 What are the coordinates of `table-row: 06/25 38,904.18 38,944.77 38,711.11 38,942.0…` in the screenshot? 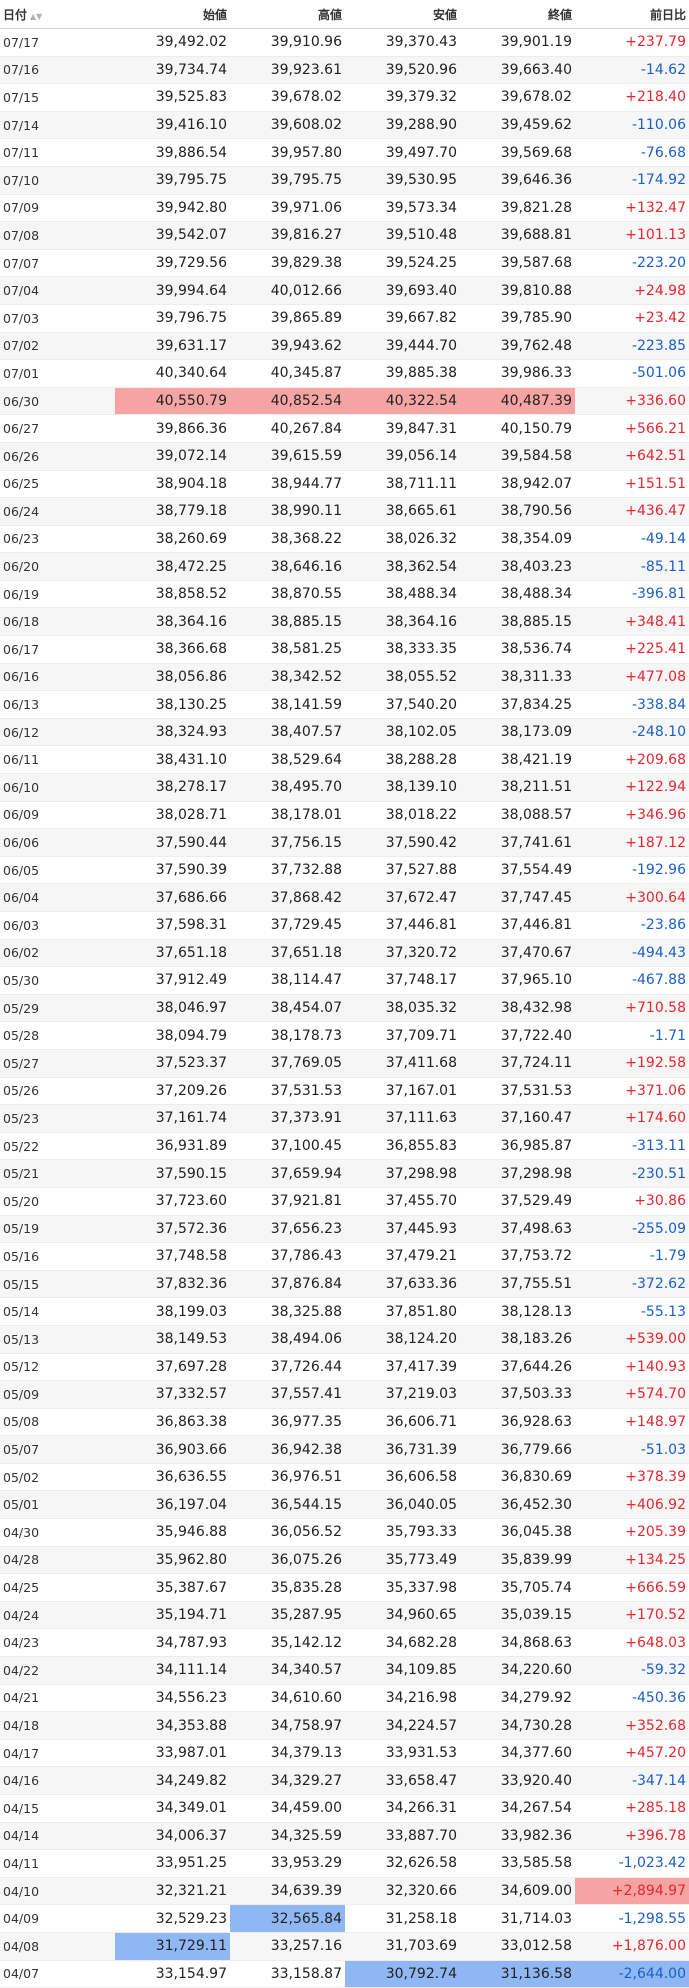 It's located at (344, 484).